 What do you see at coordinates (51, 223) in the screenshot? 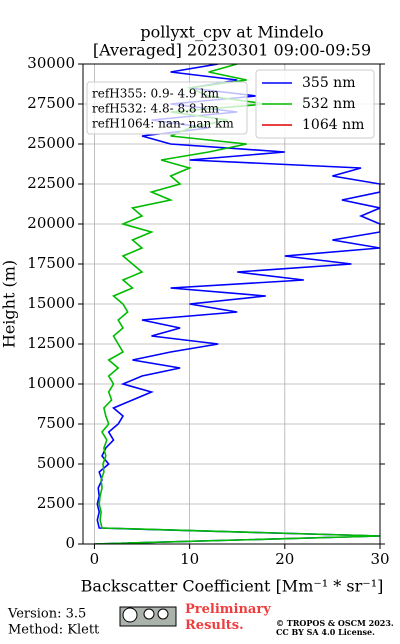
I see `y-tick-label: 20000` at bounding box center [51, 223].